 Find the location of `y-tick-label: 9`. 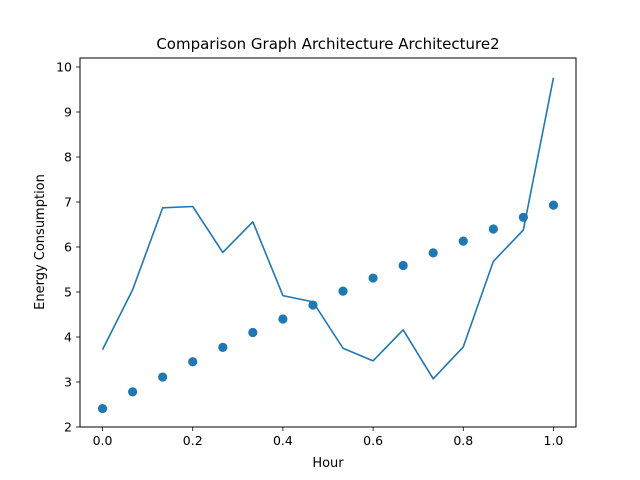

y-tick-label: 9 is located at coordinates (68, 112).